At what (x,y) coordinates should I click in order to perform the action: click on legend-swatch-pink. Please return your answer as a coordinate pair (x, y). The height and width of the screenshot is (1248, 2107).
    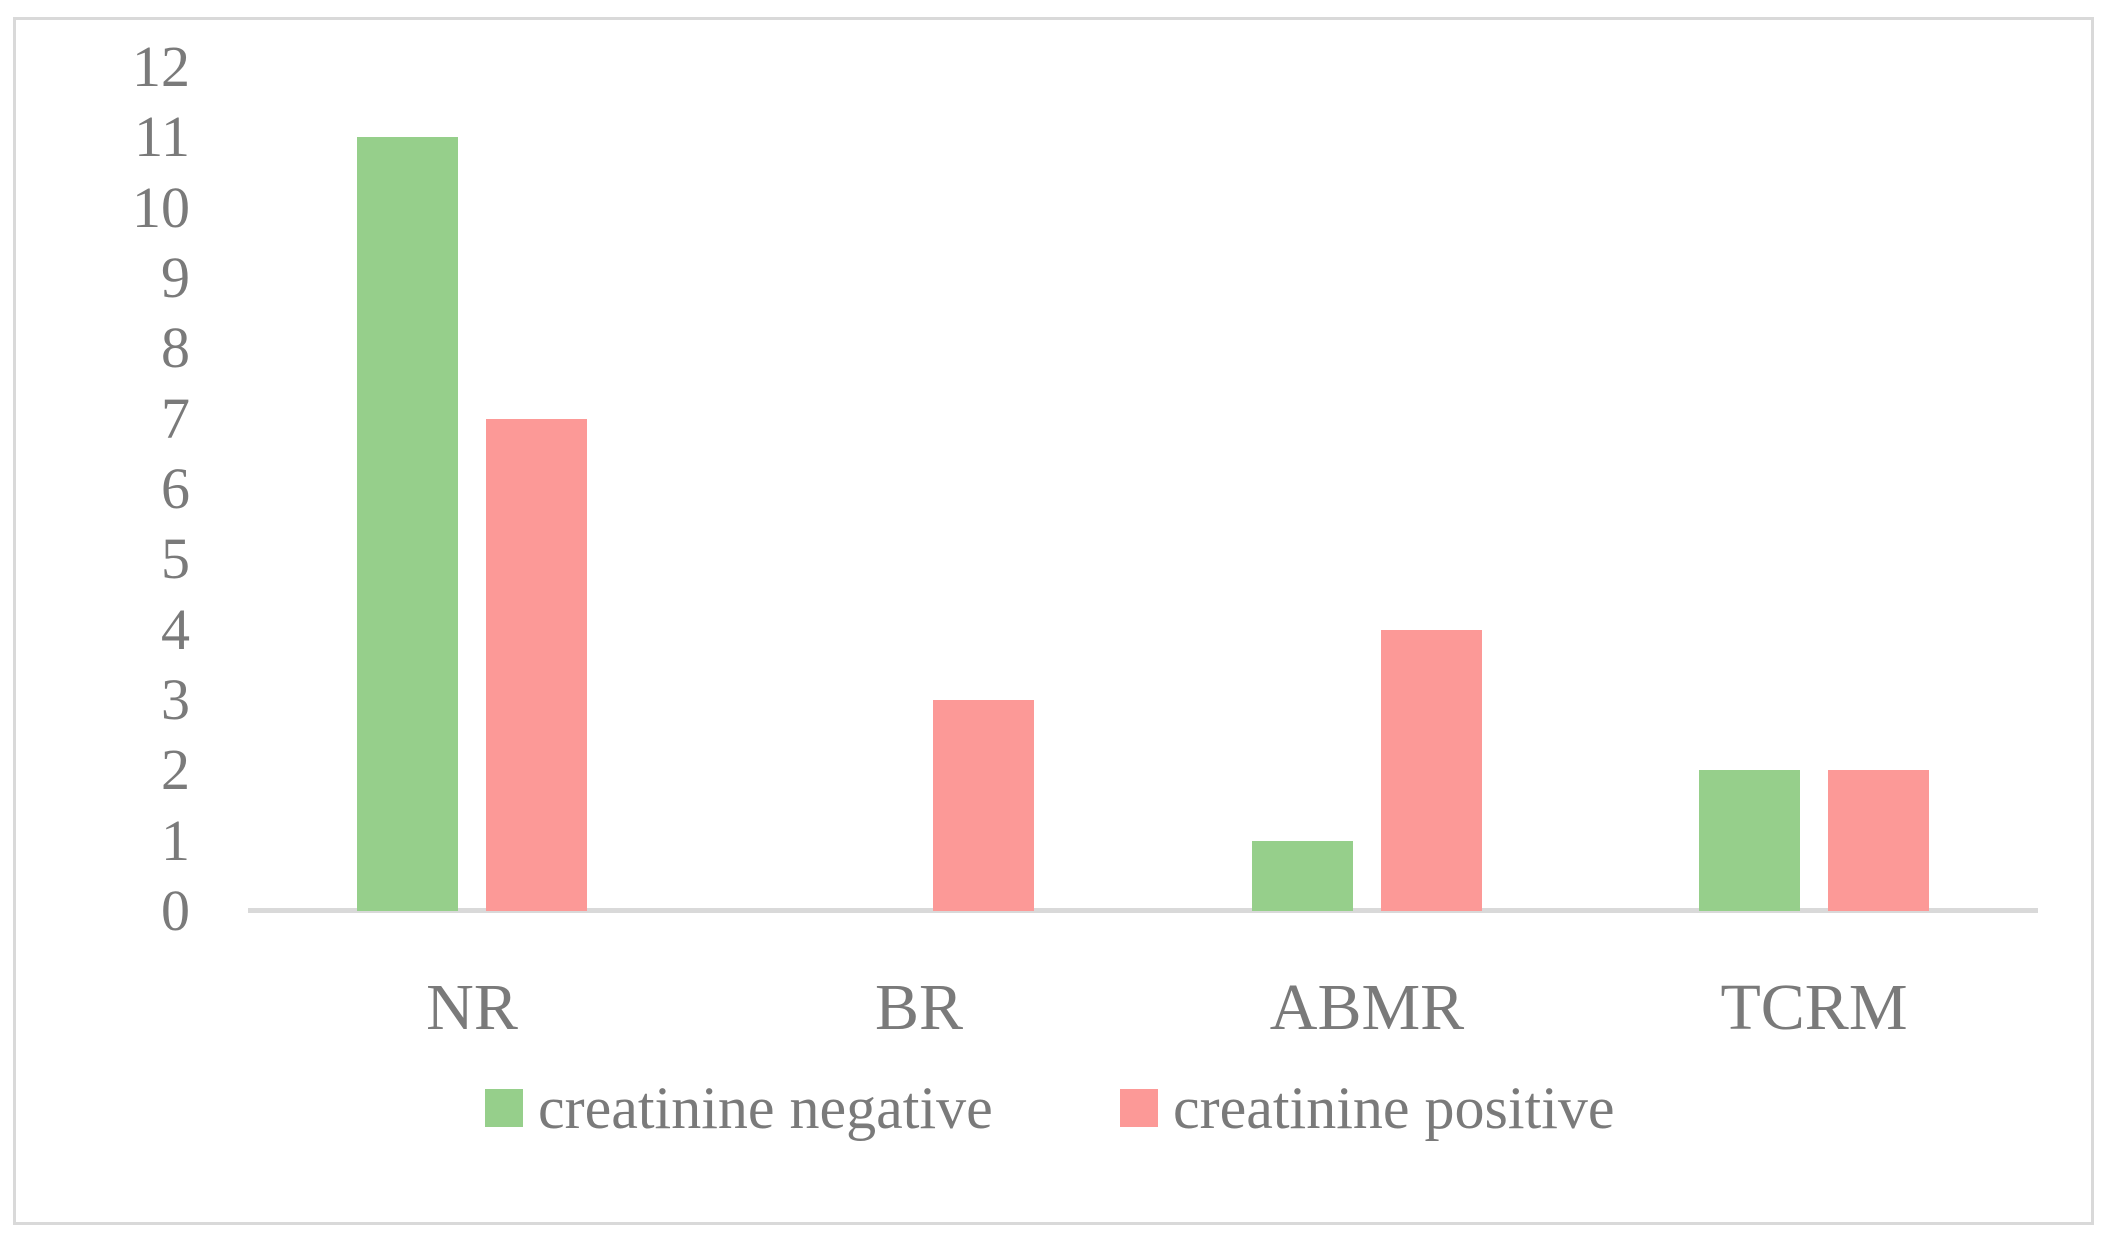
    Looking at the image, I should click on (1139, 1108).